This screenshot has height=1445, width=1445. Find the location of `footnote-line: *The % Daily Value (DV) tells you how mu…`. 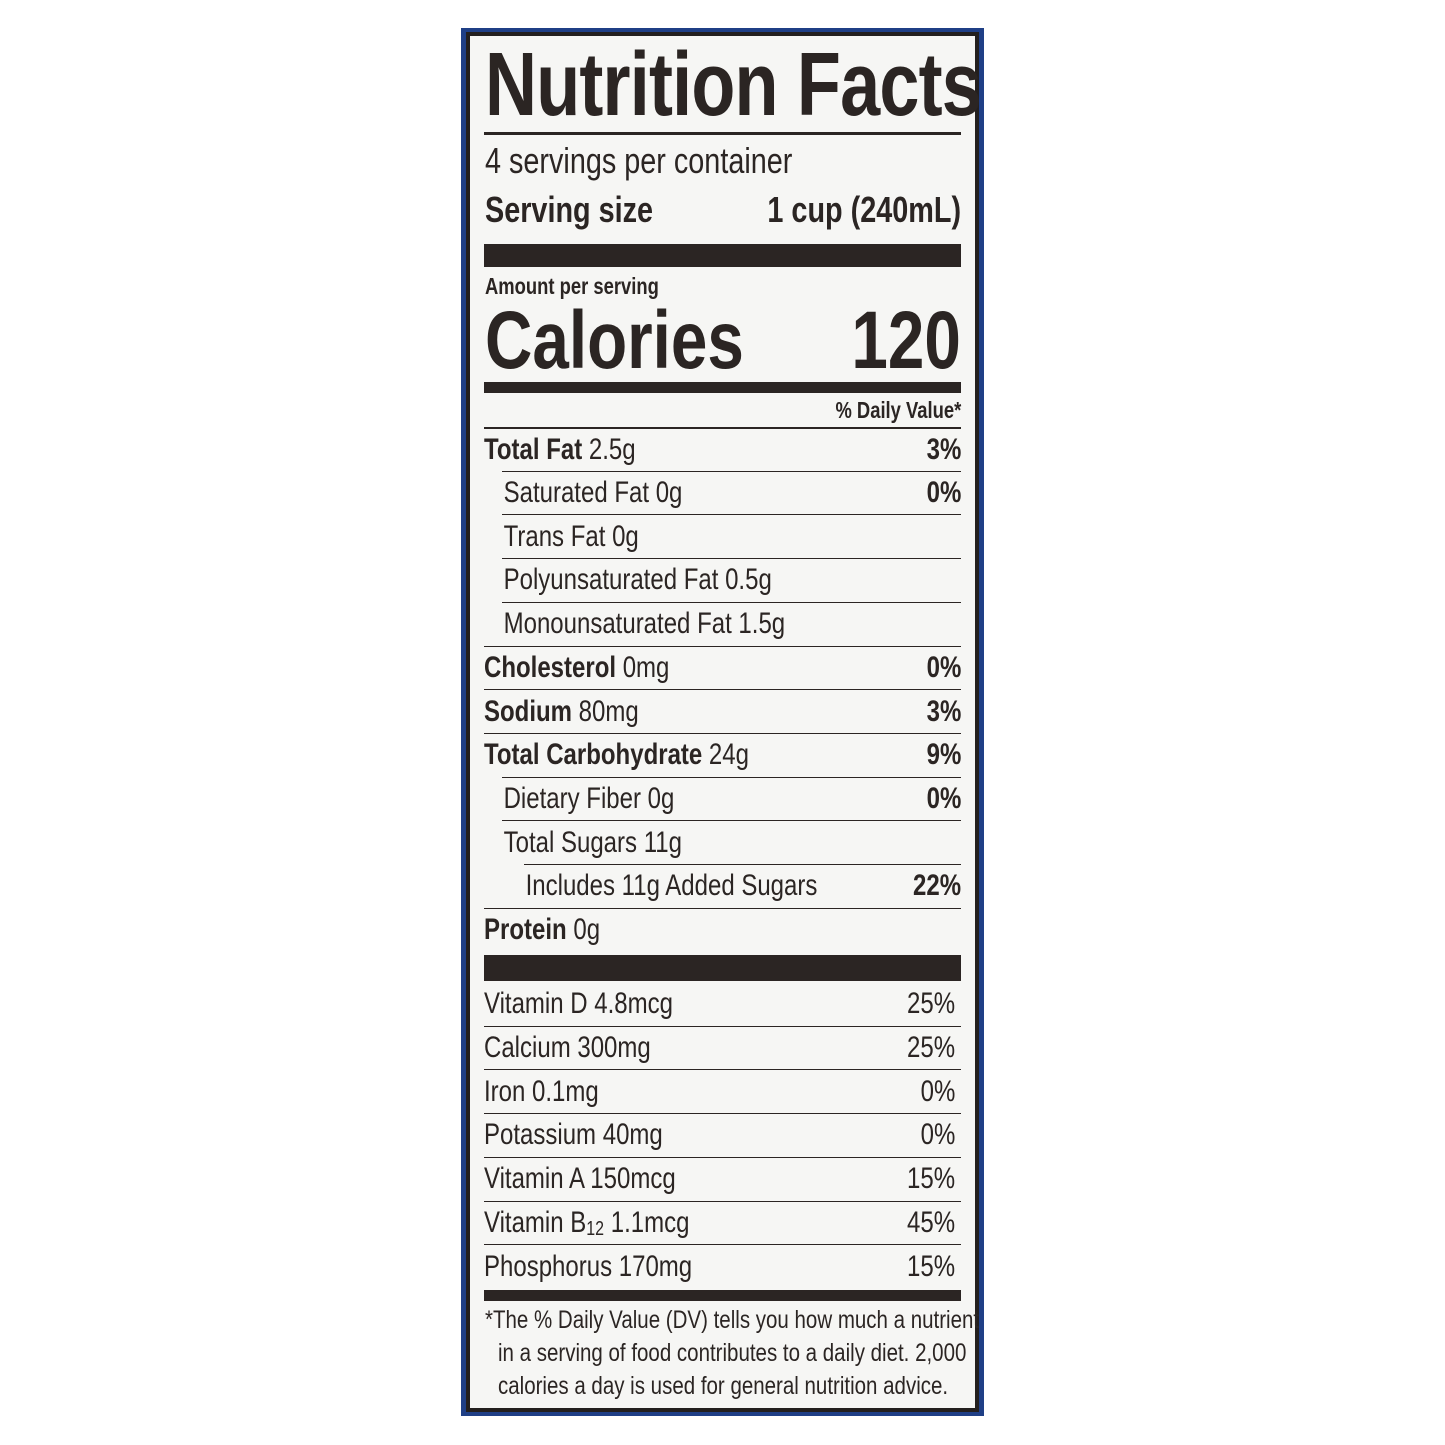

footnote-line: *The % Daily Value (DV) tells you how mu… is located at coordinates (732, 1320).